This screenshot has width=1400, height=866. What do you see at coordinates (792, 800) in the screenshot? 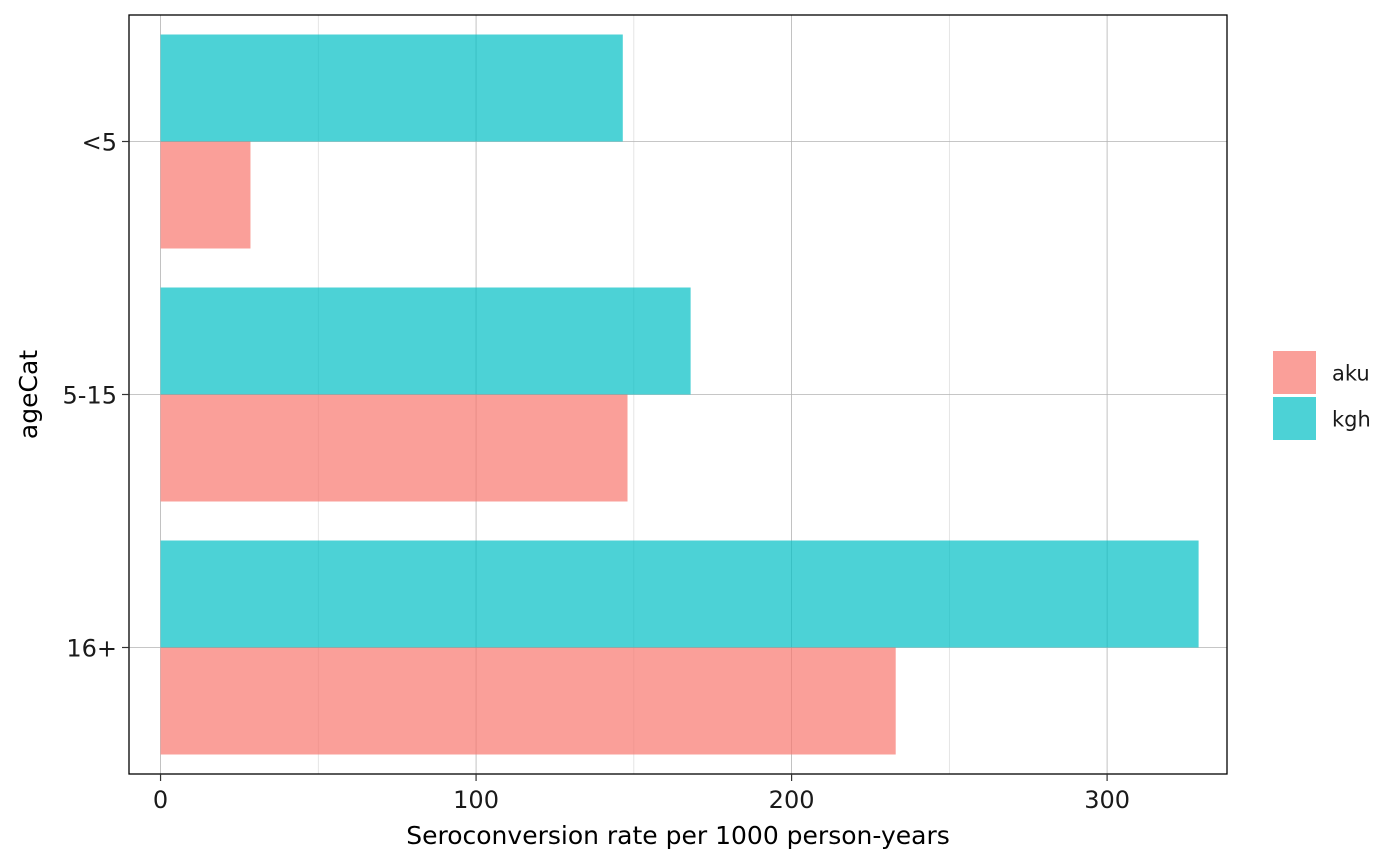
I see `x-tick-label: 200` at bounding box center [792, 800].